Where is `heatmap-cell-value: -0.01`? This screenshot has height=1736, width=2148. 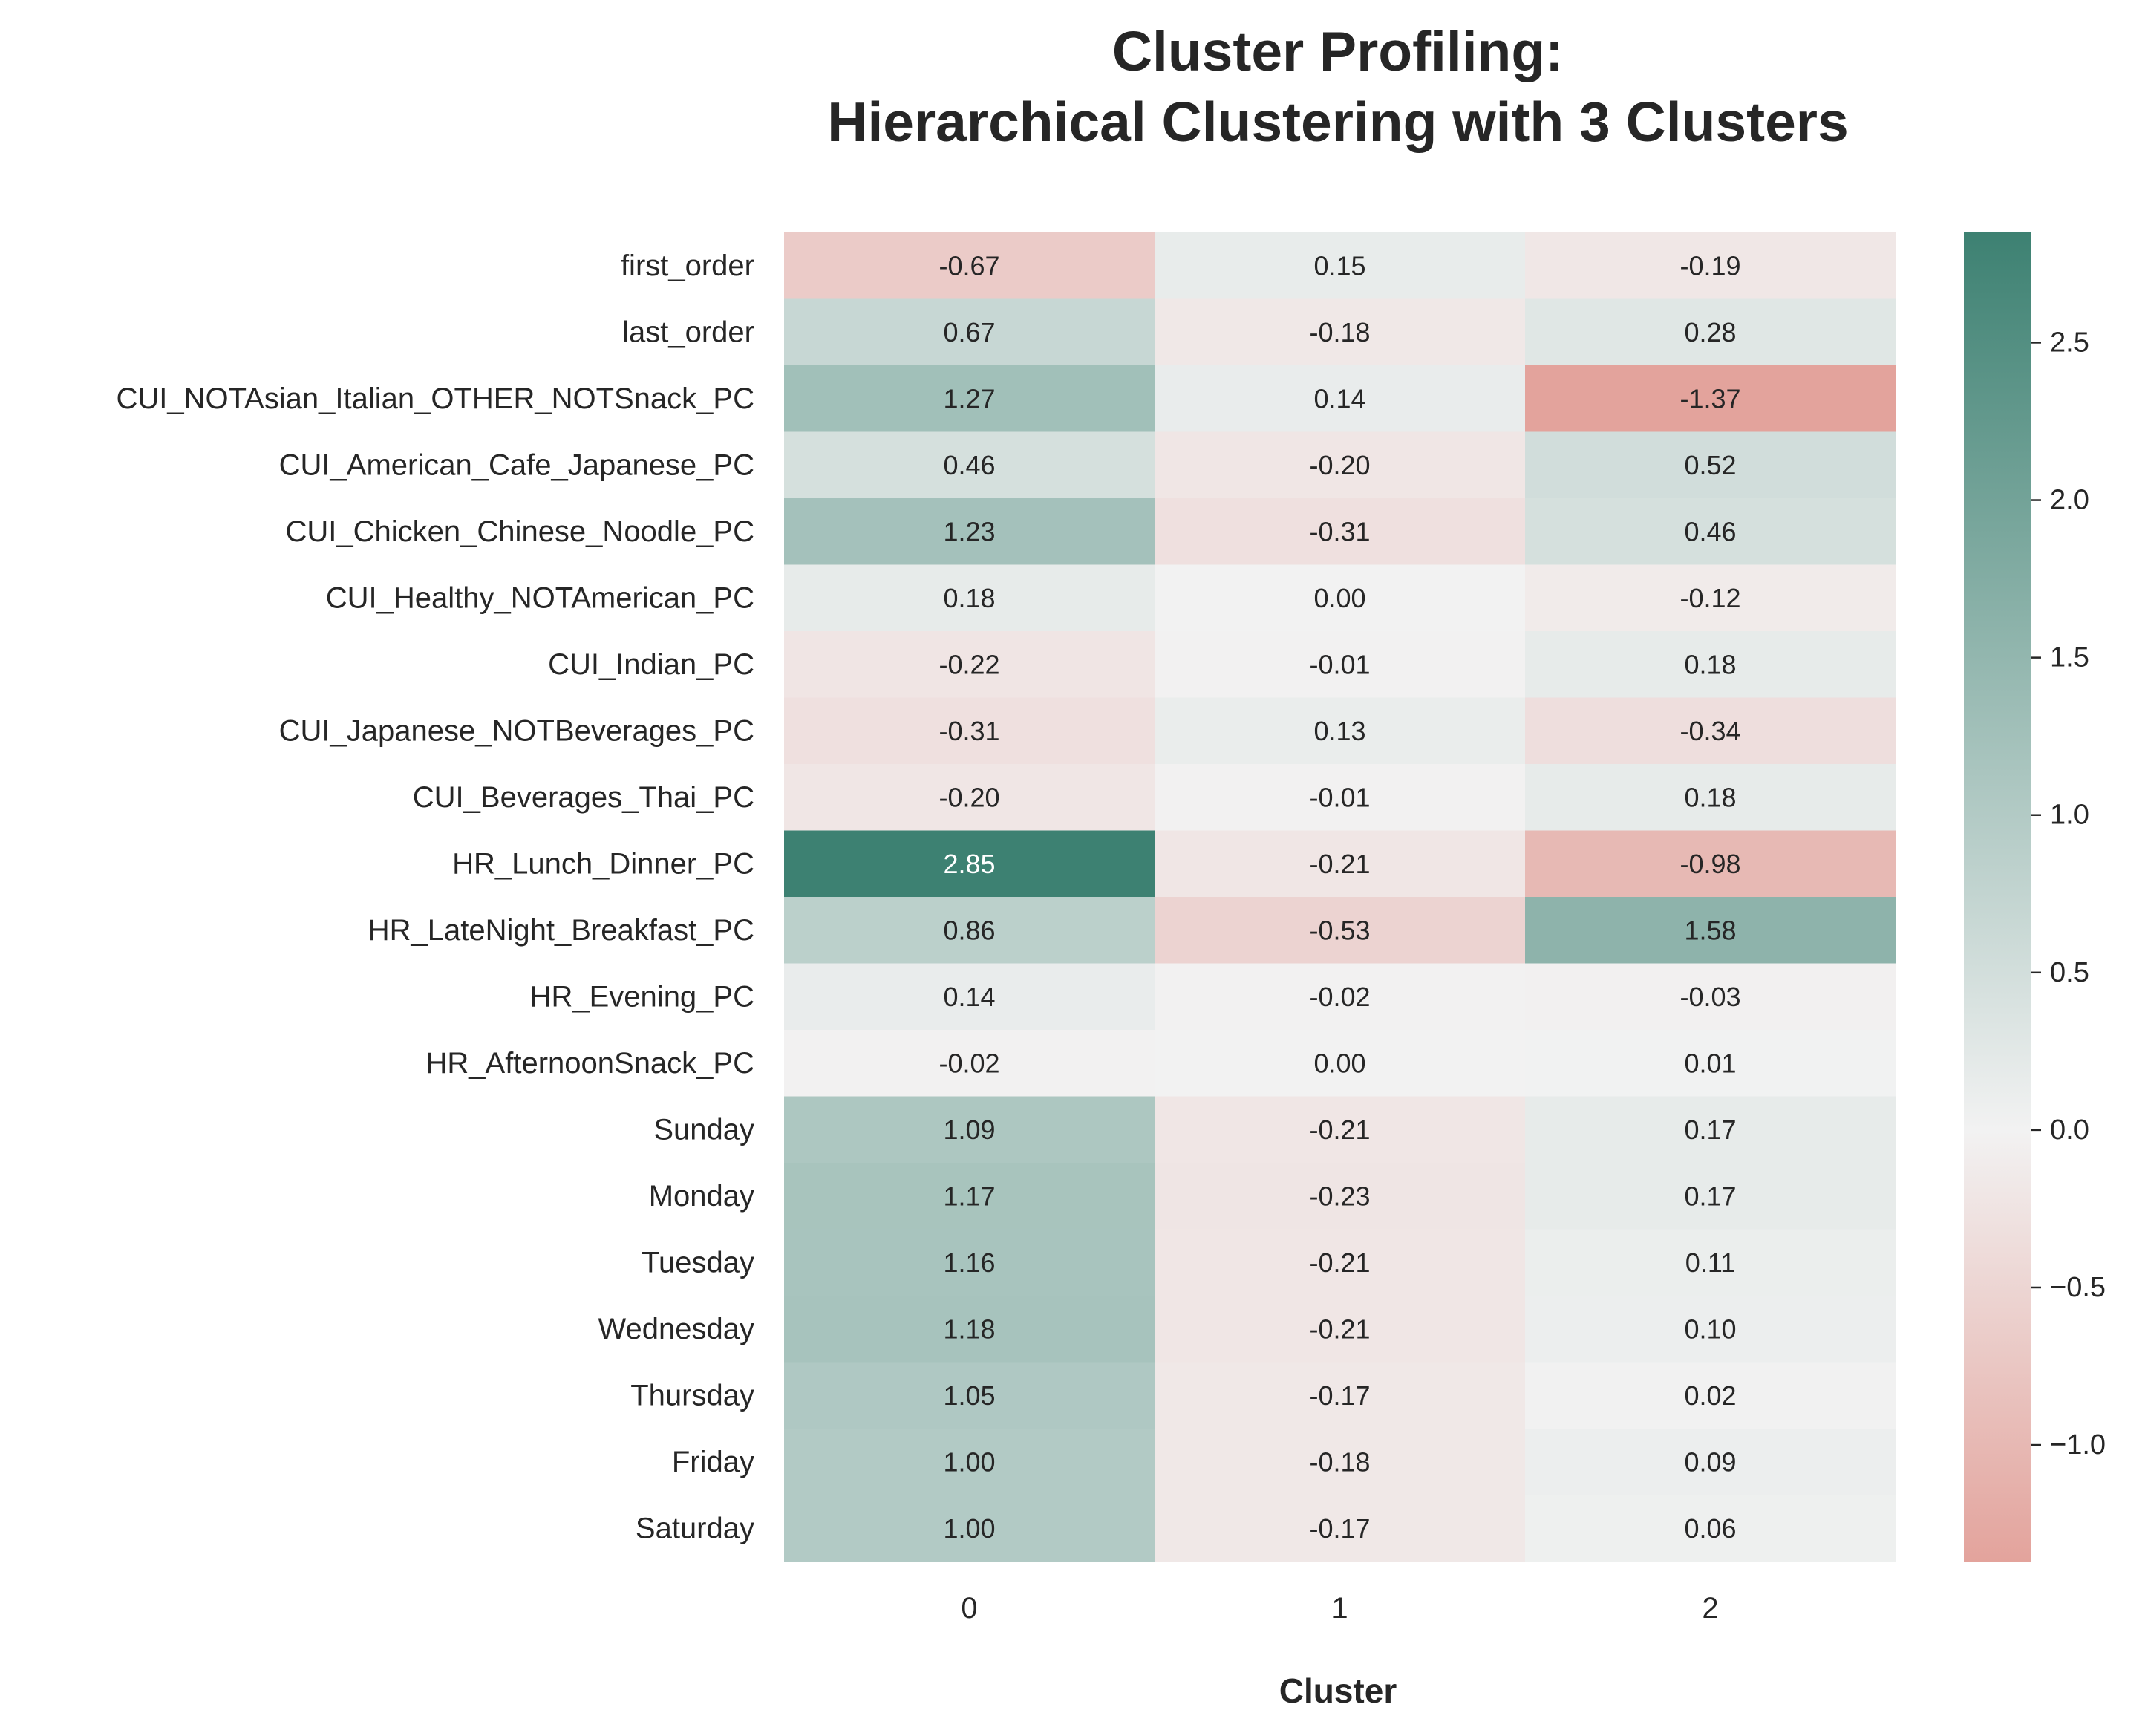 heatmap-cell-value: -0.01 is located at coordinates (1339, 797).